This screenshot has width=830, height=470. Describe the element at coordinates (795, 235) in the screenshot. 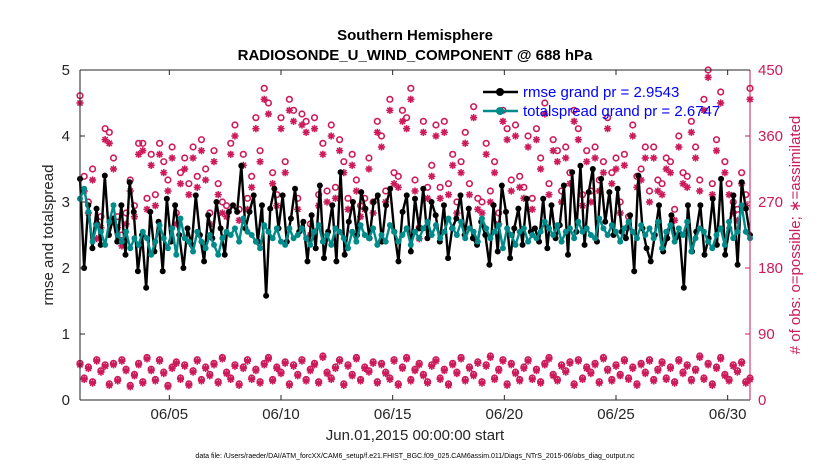

I see `y-axis-right-label: # of obs: o=possible; ∗=assimilated` at that location.